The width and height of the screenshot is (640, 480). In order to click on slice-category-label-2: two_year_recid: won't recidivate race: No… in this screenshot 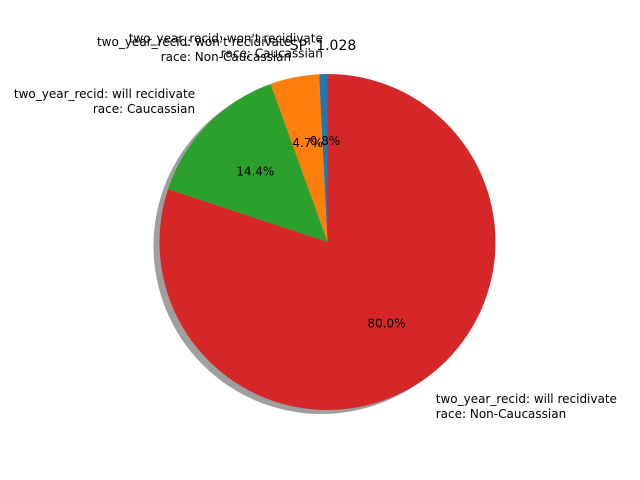, I will do `click(194, 49)`.